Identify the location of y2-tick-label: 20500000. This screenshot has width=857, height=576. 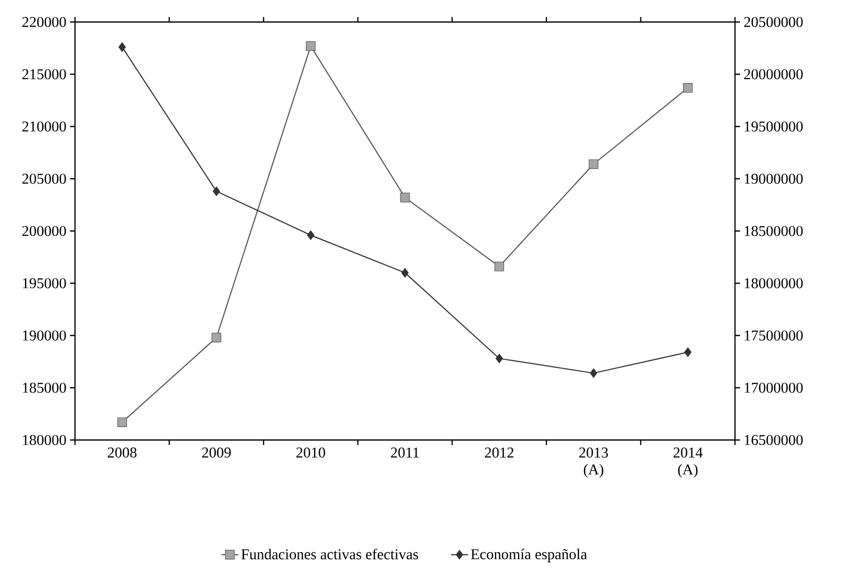
(773, 22).